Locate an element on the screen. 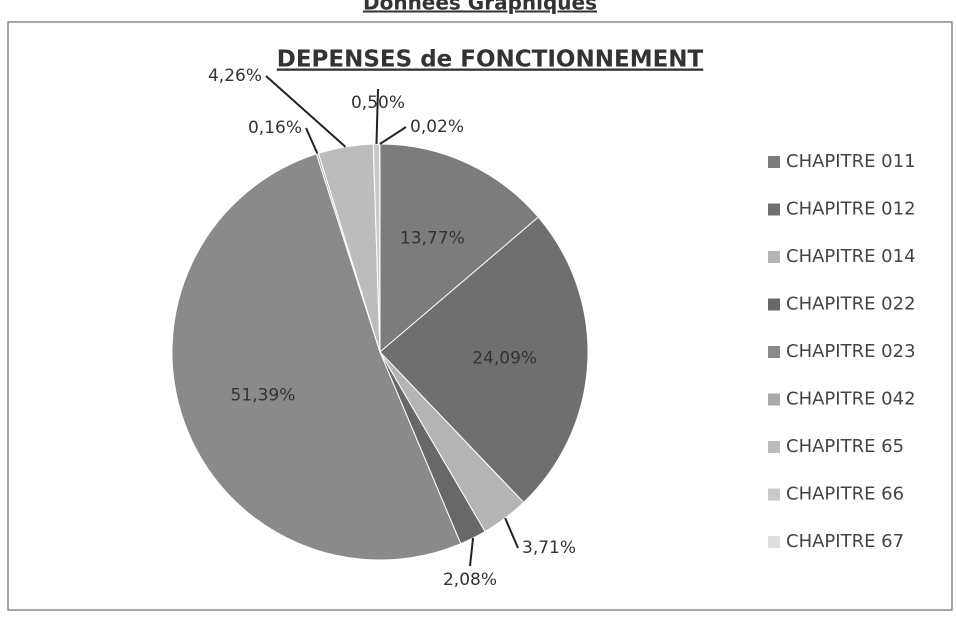  page-title: Données Graphiques is located at coordinates (480, 7).